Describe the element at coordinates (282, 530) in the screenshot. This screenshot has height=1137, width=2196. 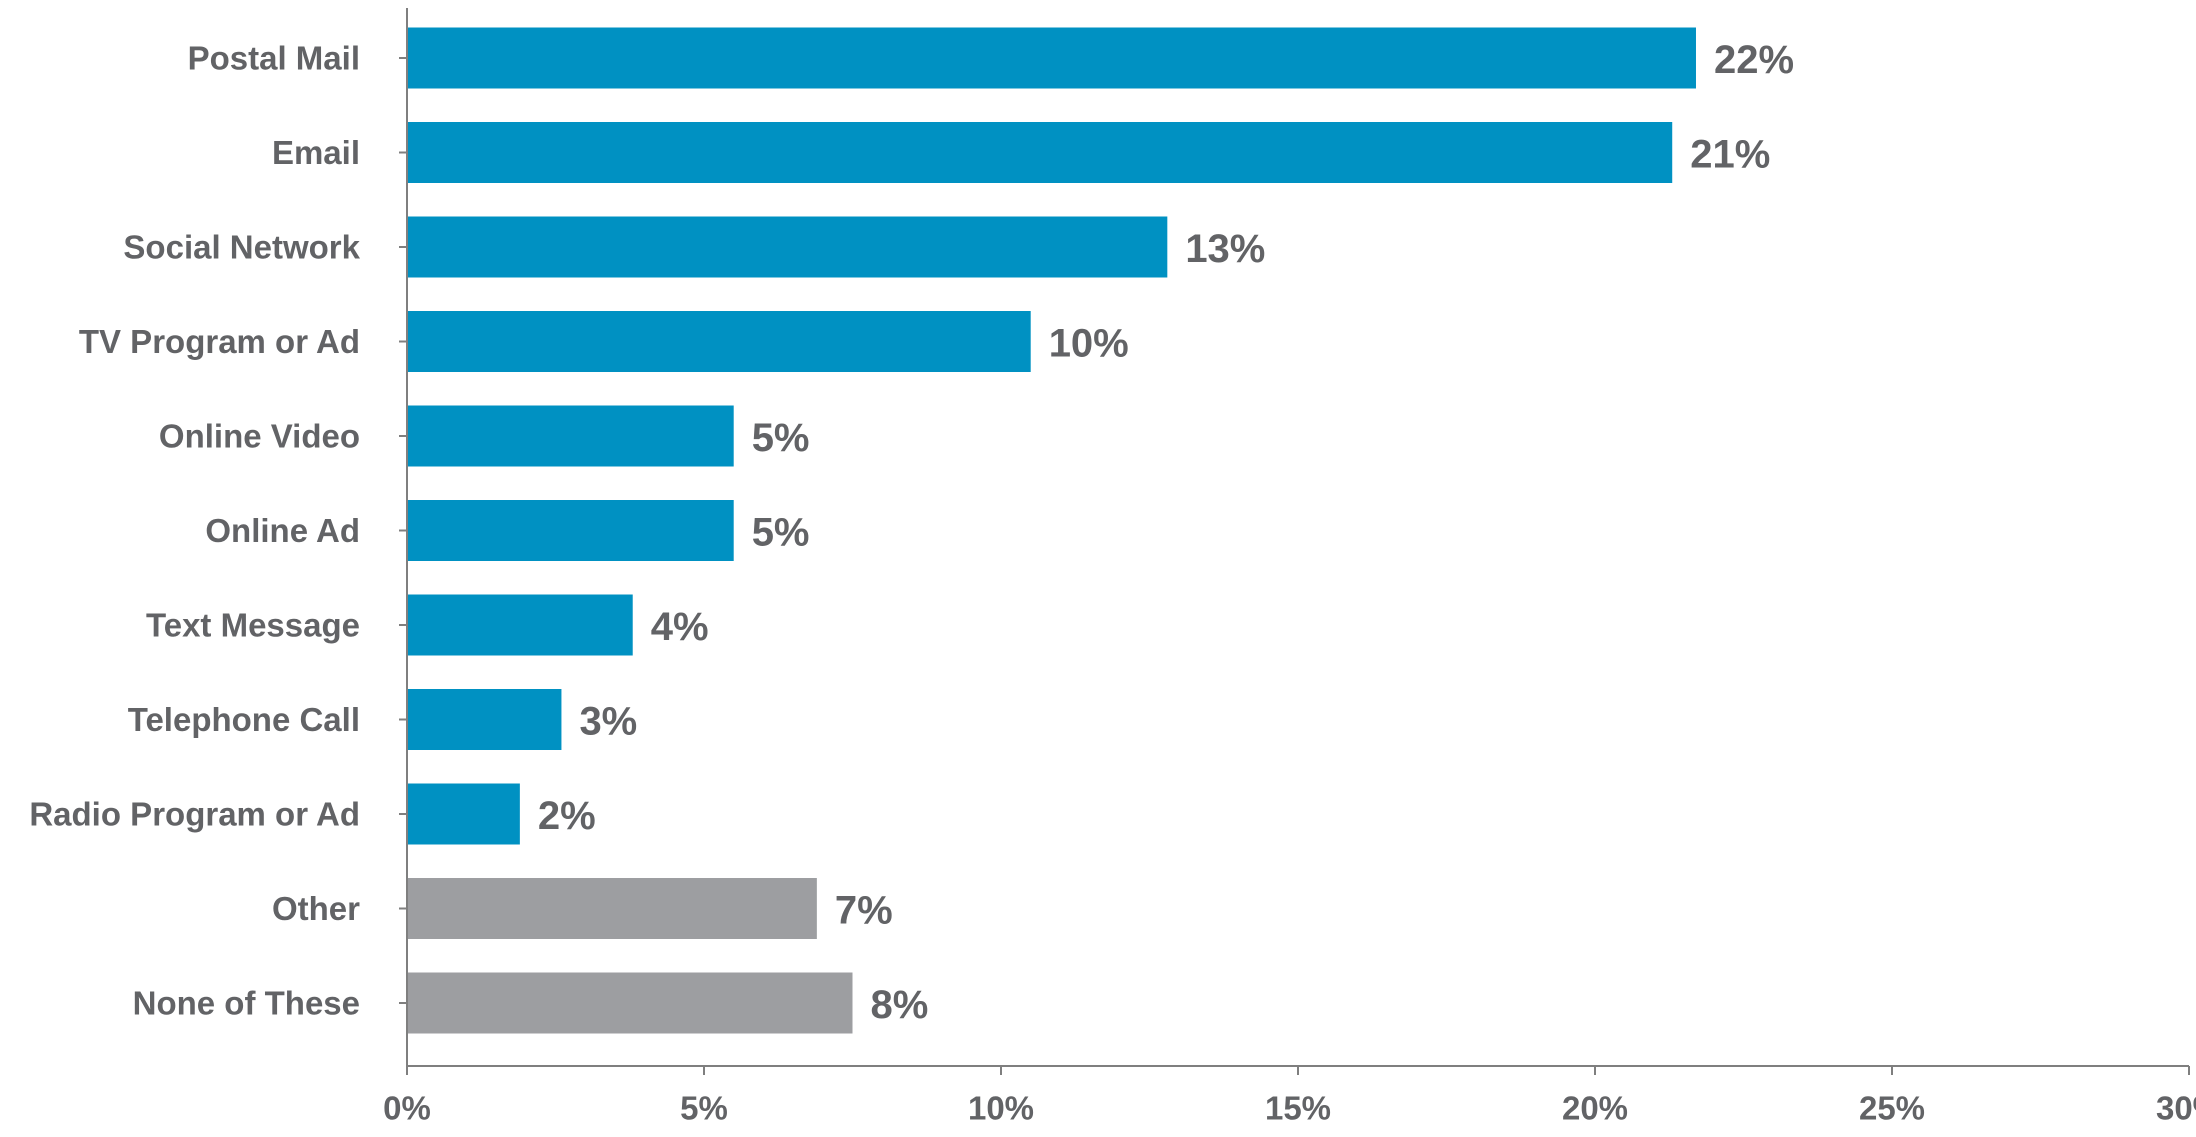
I see `category-label-online-ad: Online Ad` at that location.